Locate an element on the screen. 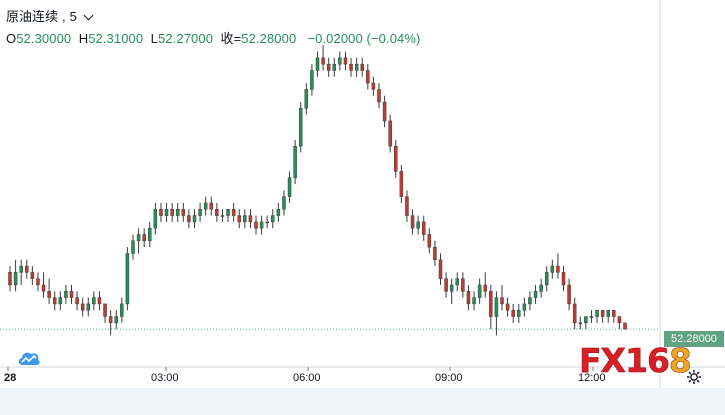 This screenshot has width=725, height=415. symbol-row: 原油连续, 5 is located at coordinates (213, 17).